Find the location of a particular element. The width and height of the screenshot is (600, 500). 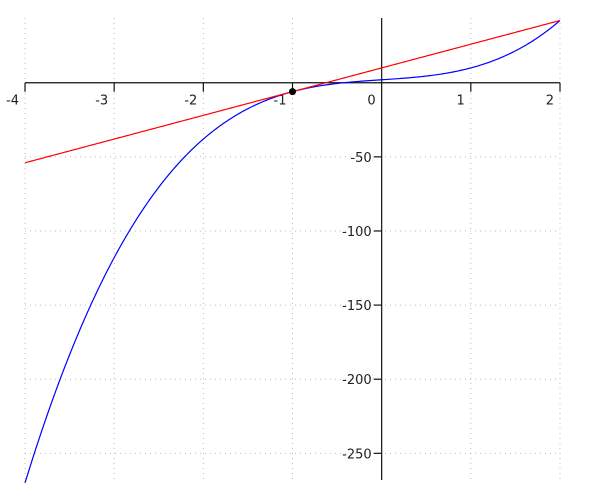

tangent-point is located at coordinates (292, 92).